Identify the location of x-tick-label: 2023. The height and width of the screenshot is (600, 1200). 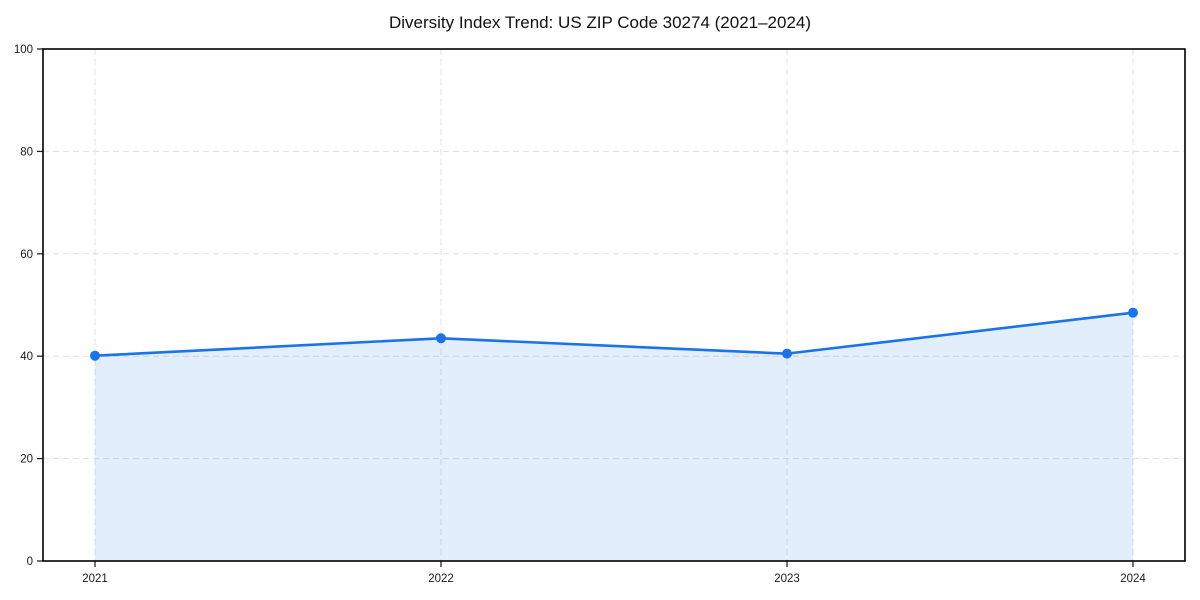
(787, 579).